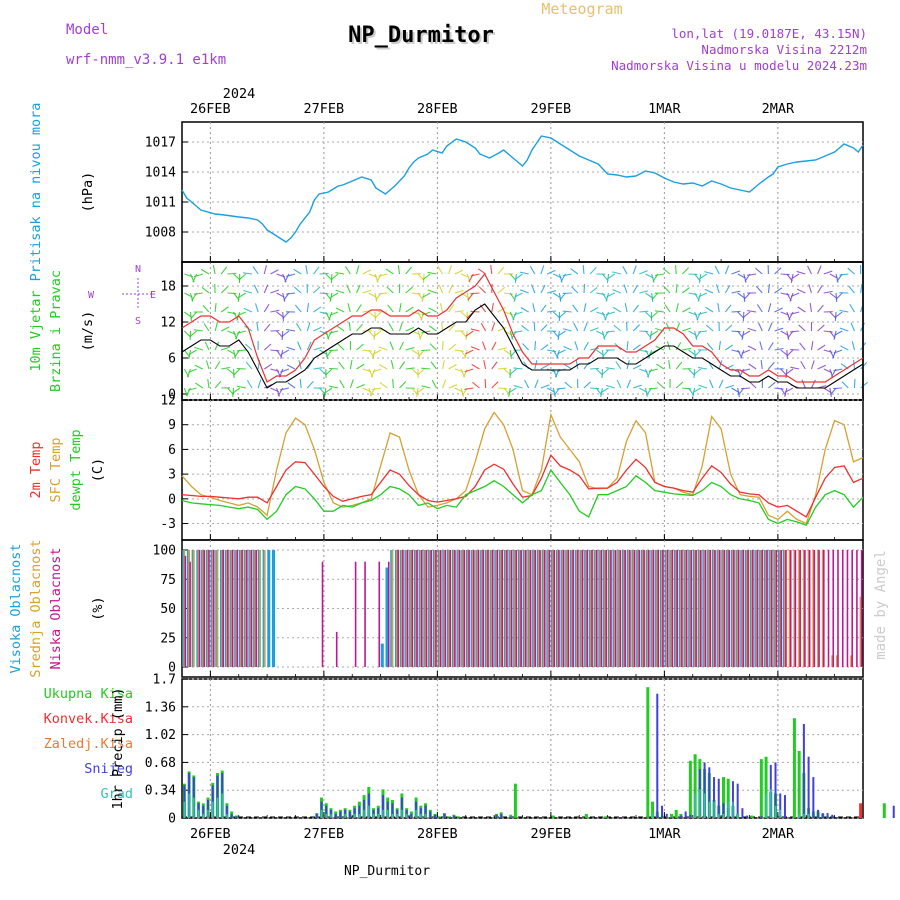 The width and height of the screenshot is (900, 900). I want to click on compass-s-label: S, so click(138, 321).